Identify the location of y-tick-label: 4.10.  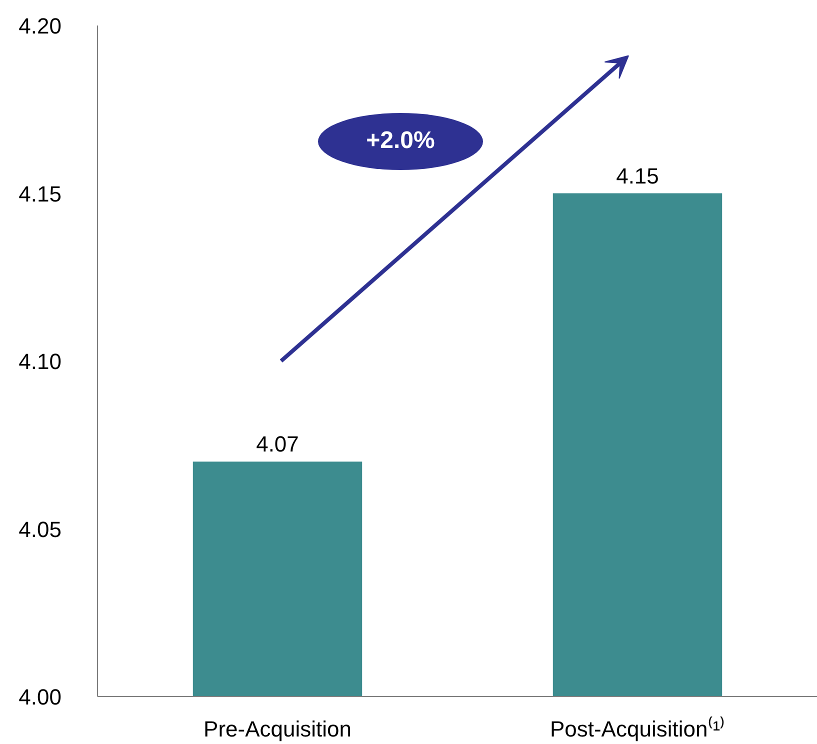
(40, 361).